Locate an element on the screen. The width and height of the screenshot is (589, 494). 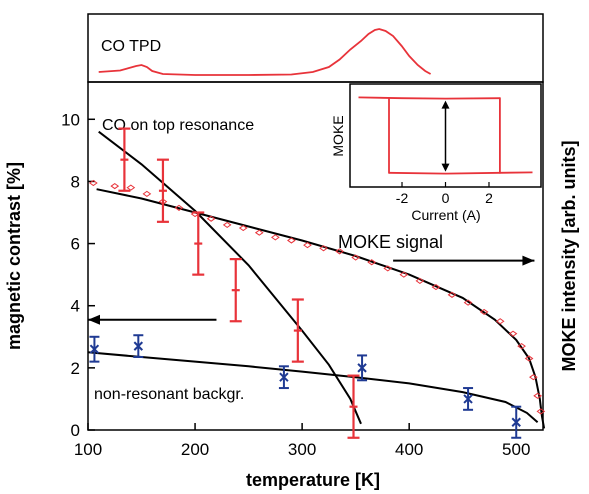
x-tick-label: 500 is located at coordinates (516, 449).